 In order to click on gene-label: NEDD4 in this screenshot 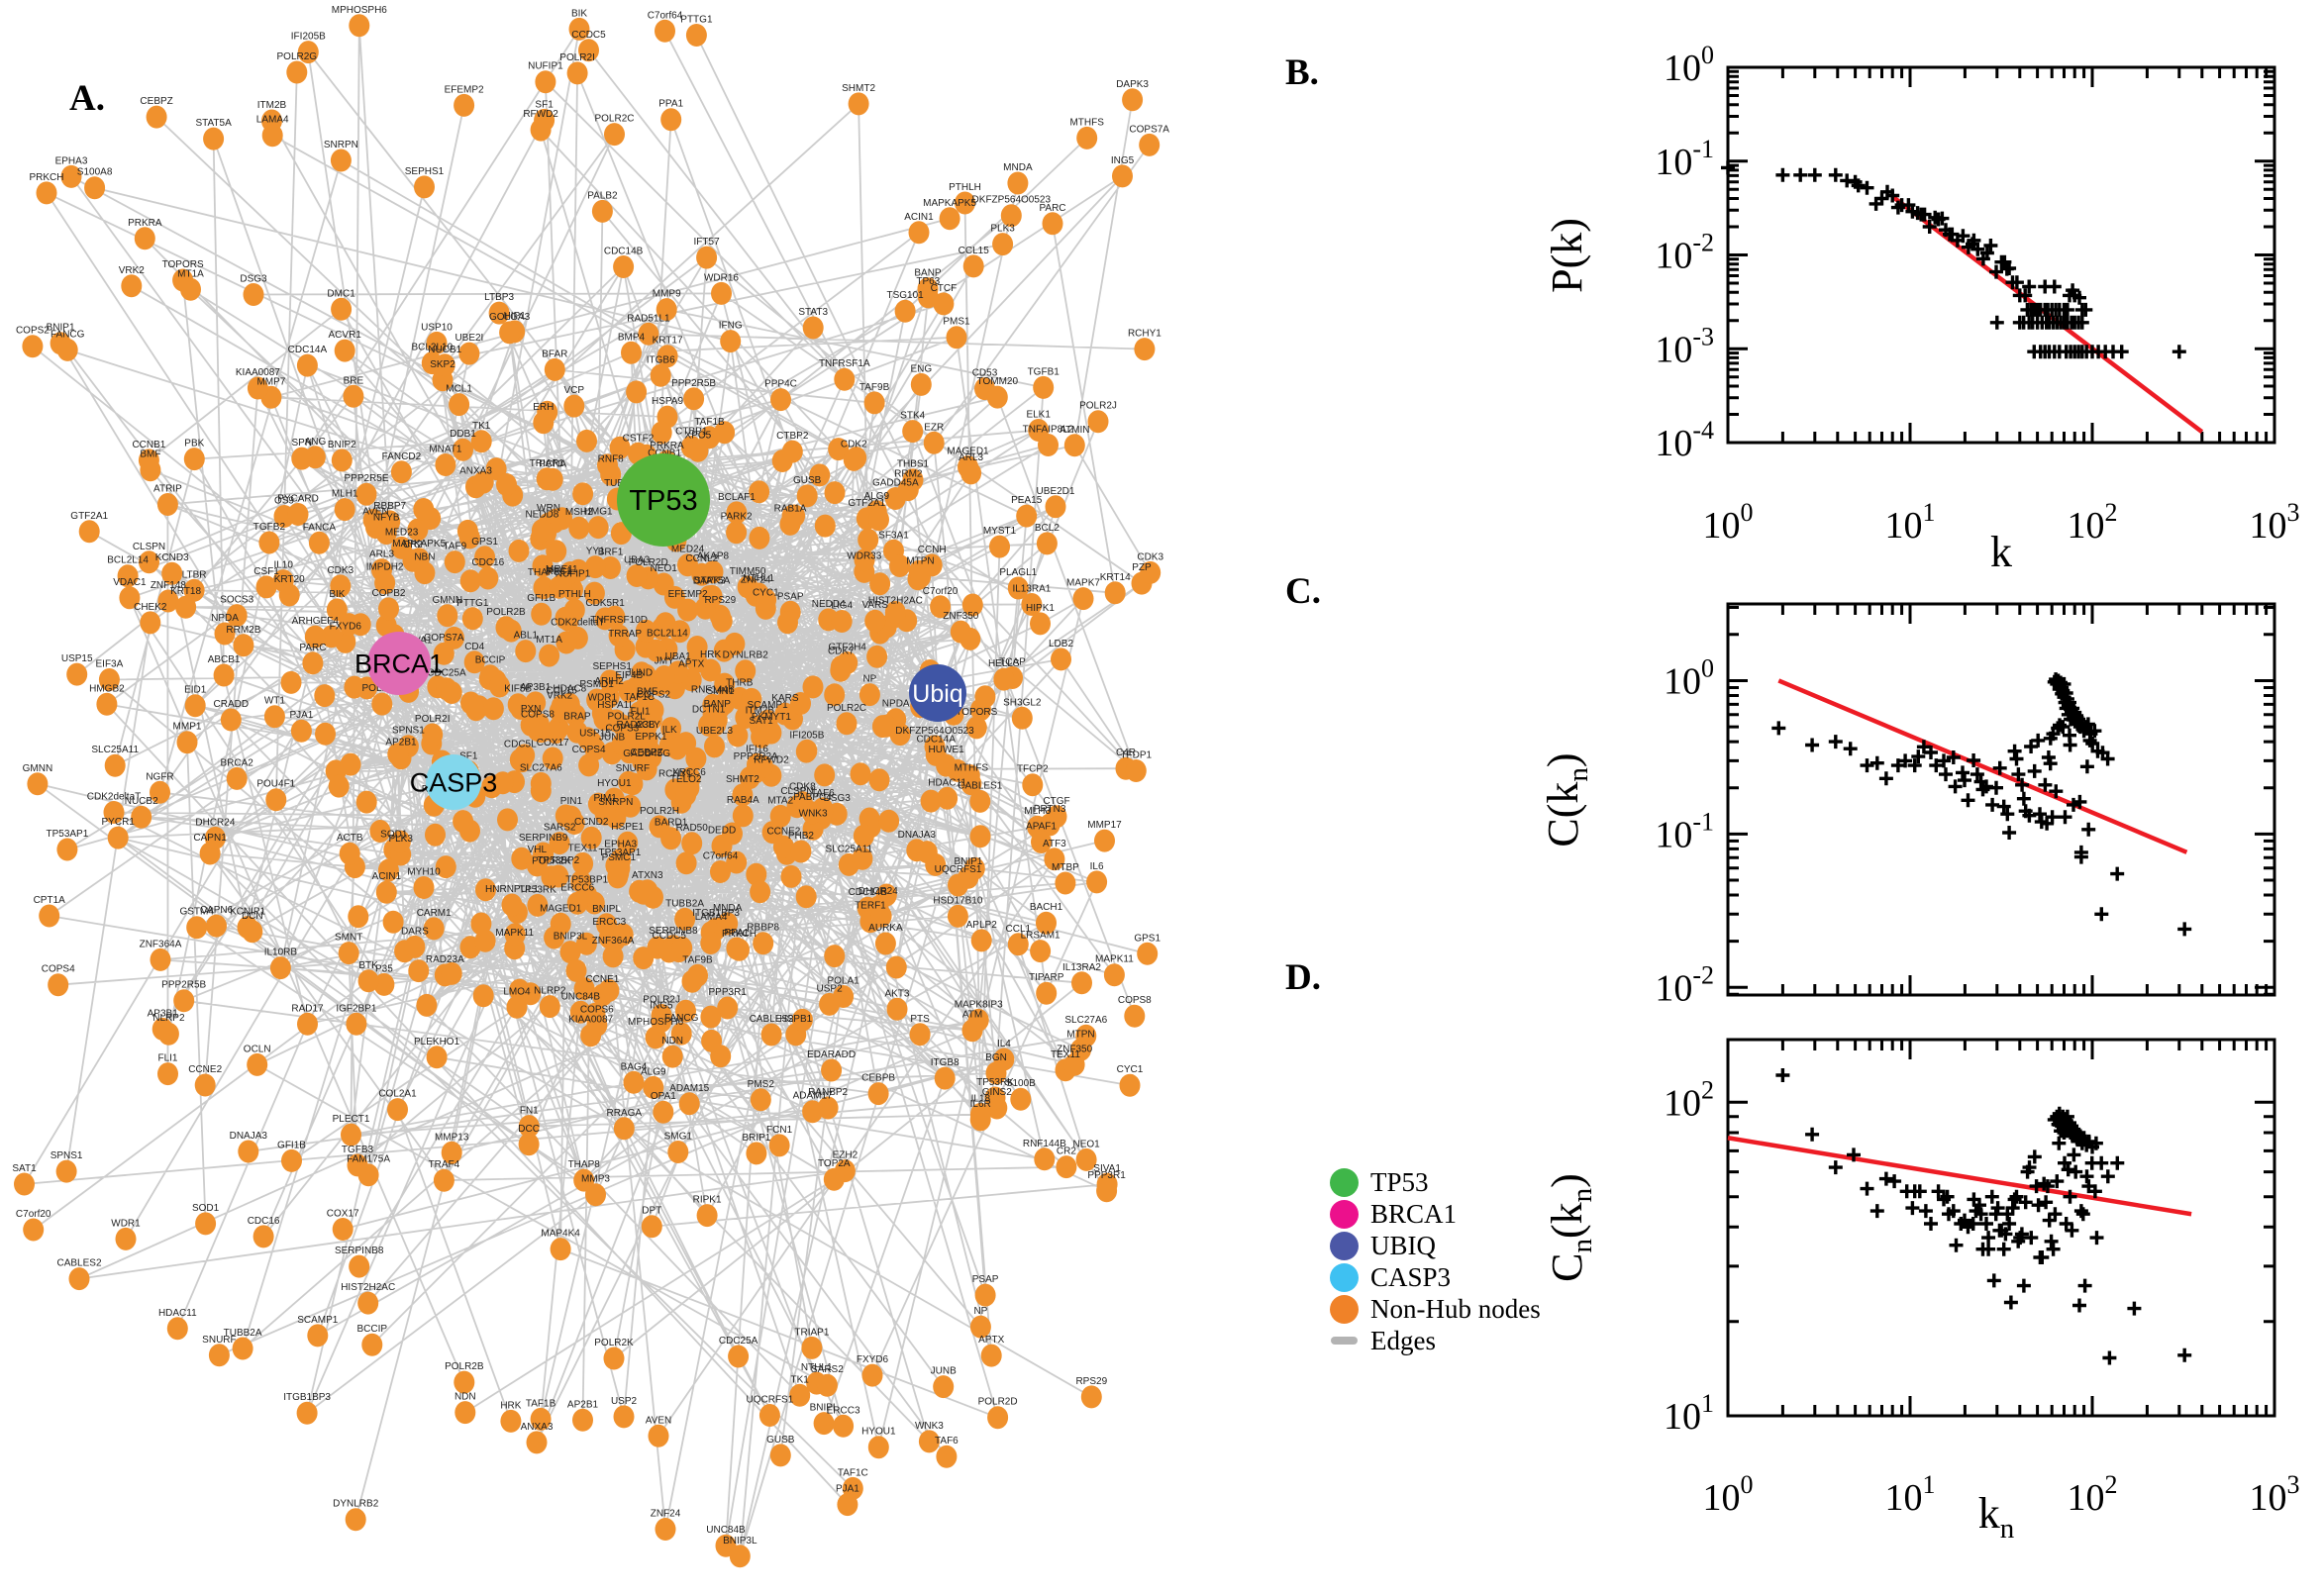, I will do `click(829, 604)`.